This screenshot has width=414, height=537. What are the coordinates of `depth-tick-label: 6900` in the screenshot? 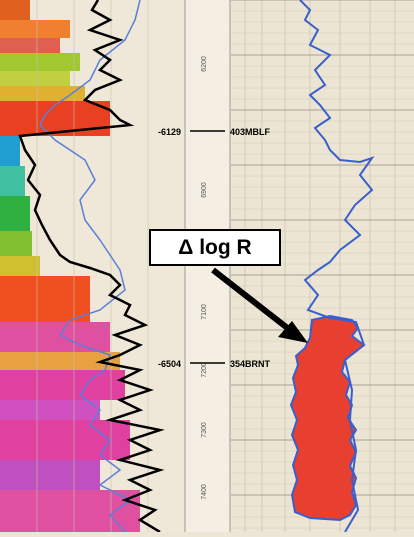 It's located at (204, 190).